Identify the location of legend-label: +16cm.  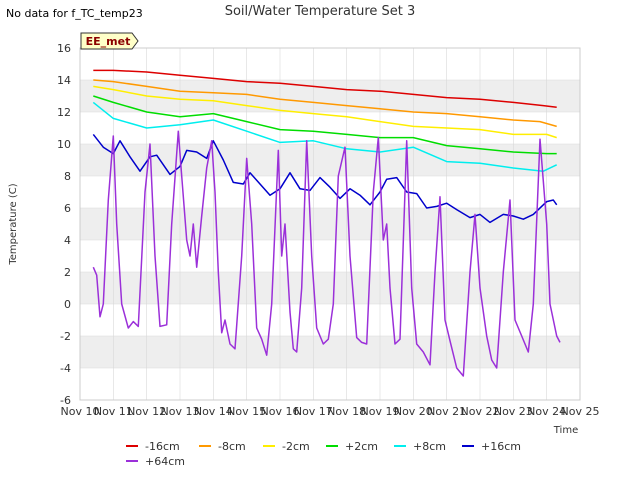
(501, 446).